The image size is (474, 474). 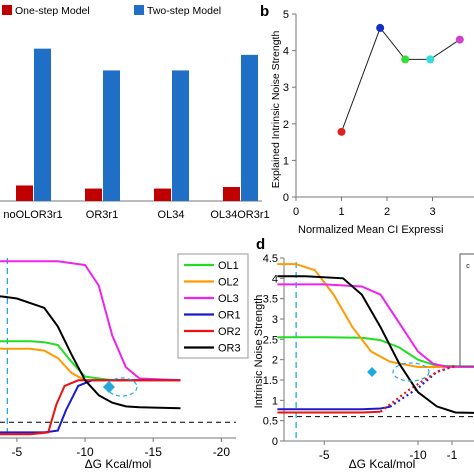 I want to click on bar-one-step-ol34, so click(x=162, y=194).